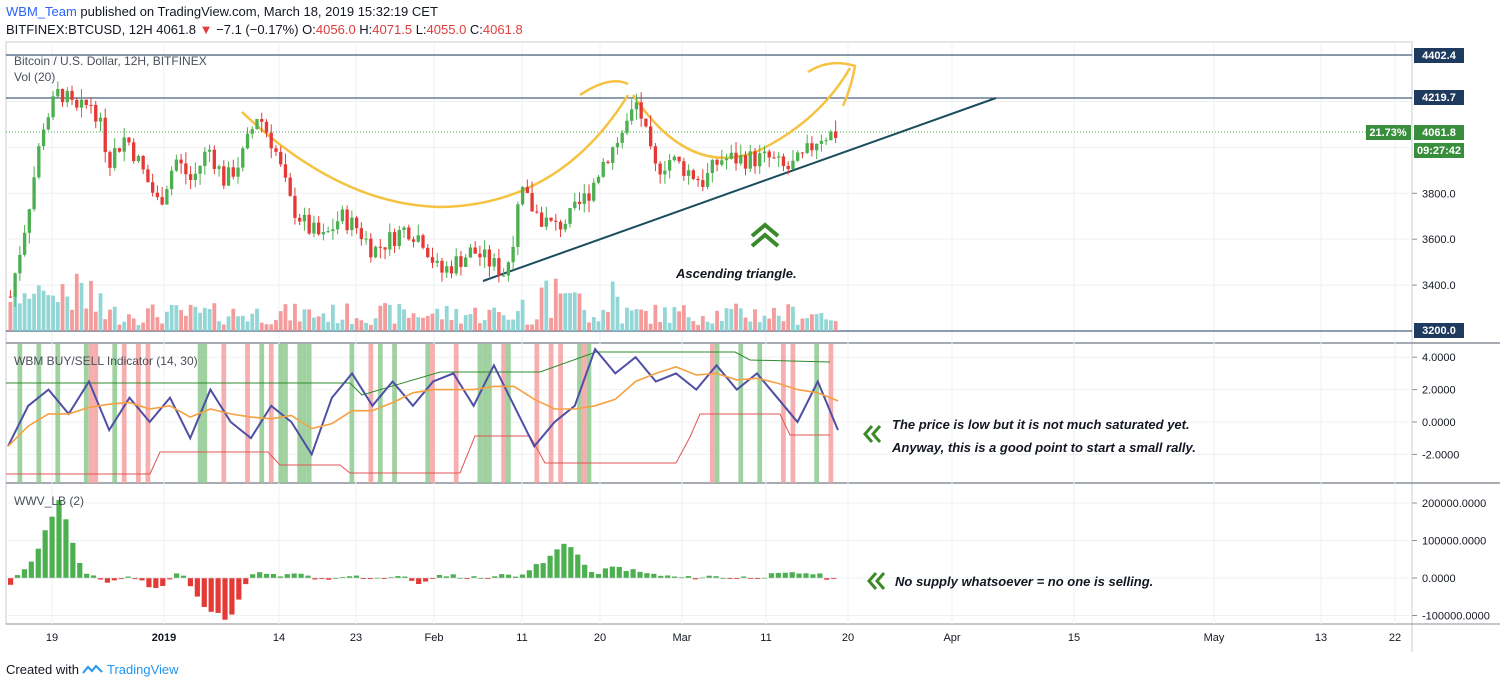 The height and width of the screenshot is (688, 1508). Describe the element at coordinates (41, 11) in the screenshot. I see `author-link: WBM_Team` at that location.